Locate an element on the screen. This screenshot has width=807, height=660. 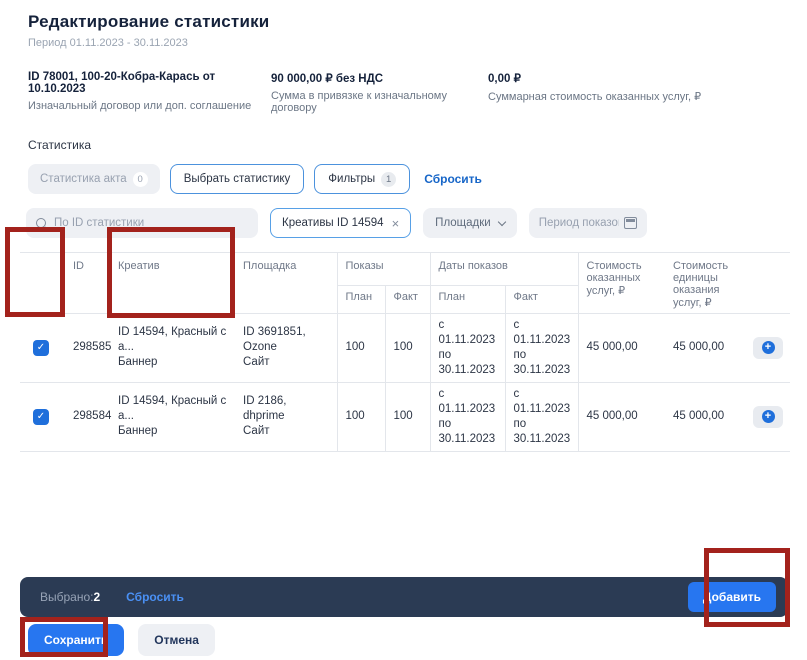
chevron-down-icon is located at coordinates (501, 221).